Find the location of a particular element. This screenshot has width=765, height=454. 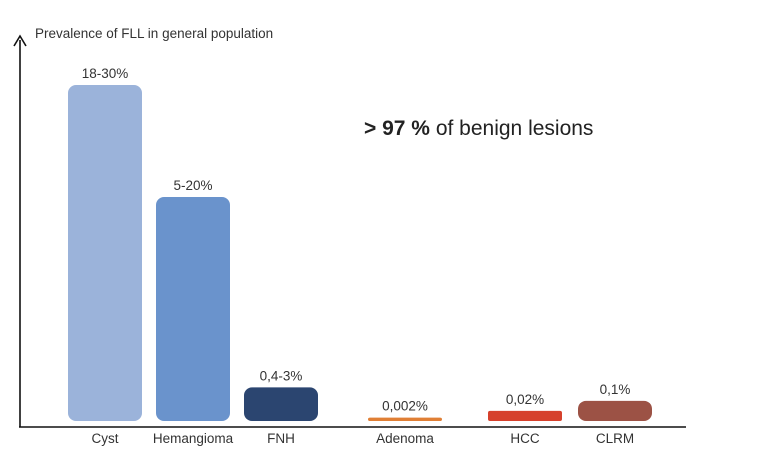

value-label-cyst: 18-30% is located at coordinates (105, 73).